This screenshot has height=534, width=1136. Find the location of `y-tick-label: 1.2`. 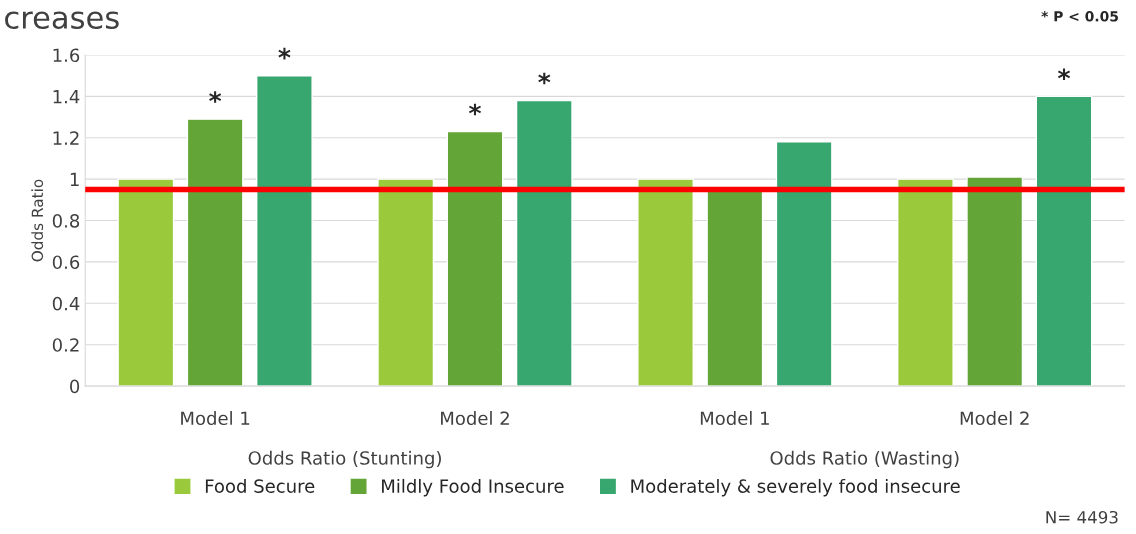

y-tick-label: 1.2 is located at coordinates (66, 138).